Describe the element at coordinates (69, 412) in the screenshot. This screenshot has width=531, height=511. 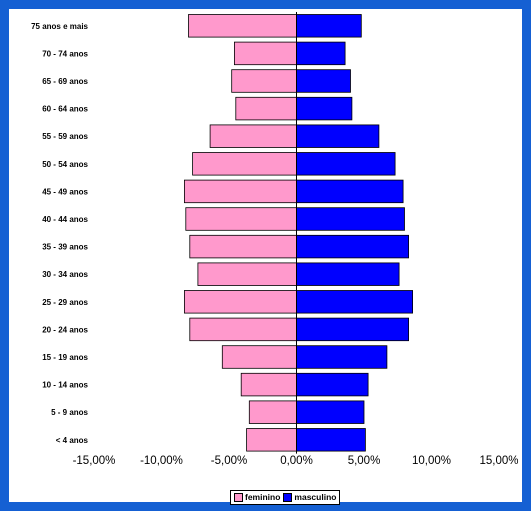
I see `age-group-label: 5 - 9 anos` at that location.